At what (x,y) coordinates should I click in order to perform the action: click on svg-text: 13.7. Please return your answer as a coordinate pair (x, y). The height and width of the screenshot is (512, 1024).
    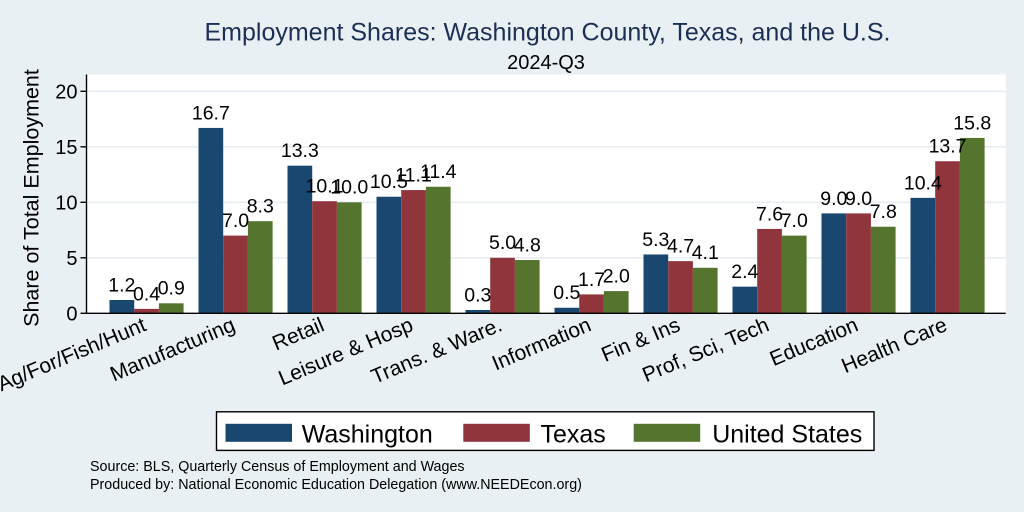
    Looking at the image, I should click on (948, 147).